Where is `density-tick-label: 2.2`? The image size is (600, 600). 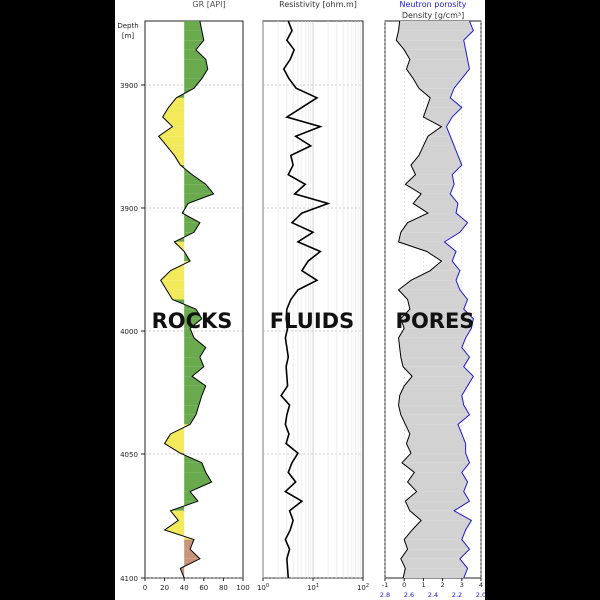 density-tick-label: 2.2 is located at coordinates (457, 595).